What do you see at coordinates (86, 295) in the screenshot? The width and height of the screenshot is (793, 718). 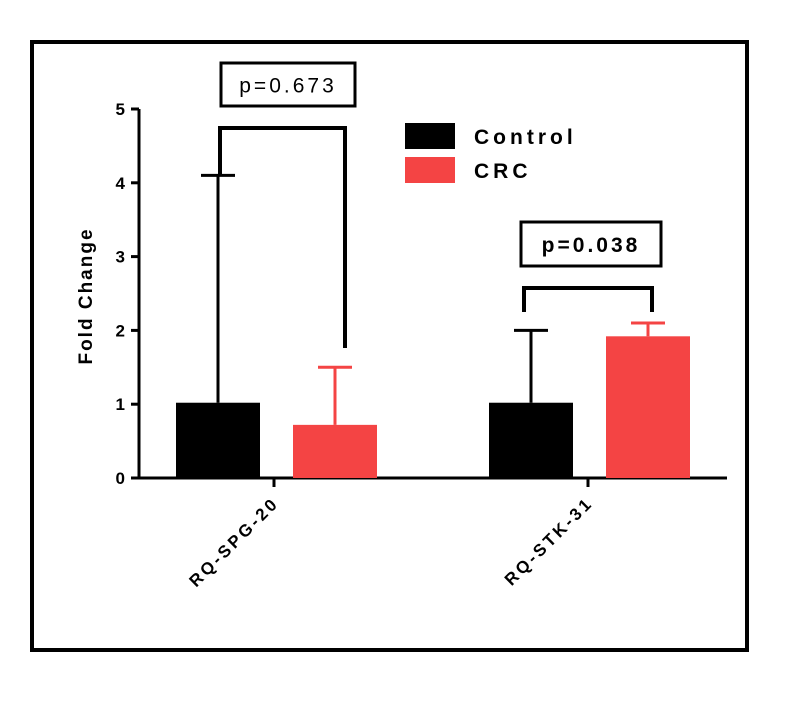 I see `y-axis-title: Fold Change` at bounding box center [86, 295].